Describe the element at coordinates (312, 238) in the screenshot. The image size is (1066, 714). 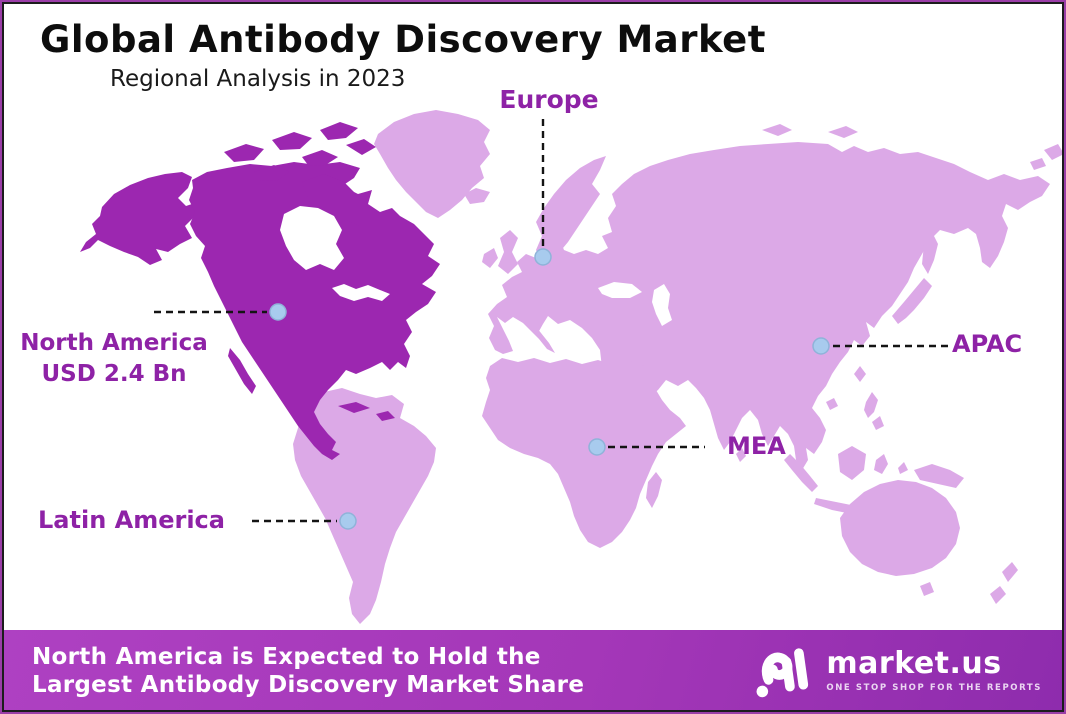
I see `sea-hudson-bay` at that location.